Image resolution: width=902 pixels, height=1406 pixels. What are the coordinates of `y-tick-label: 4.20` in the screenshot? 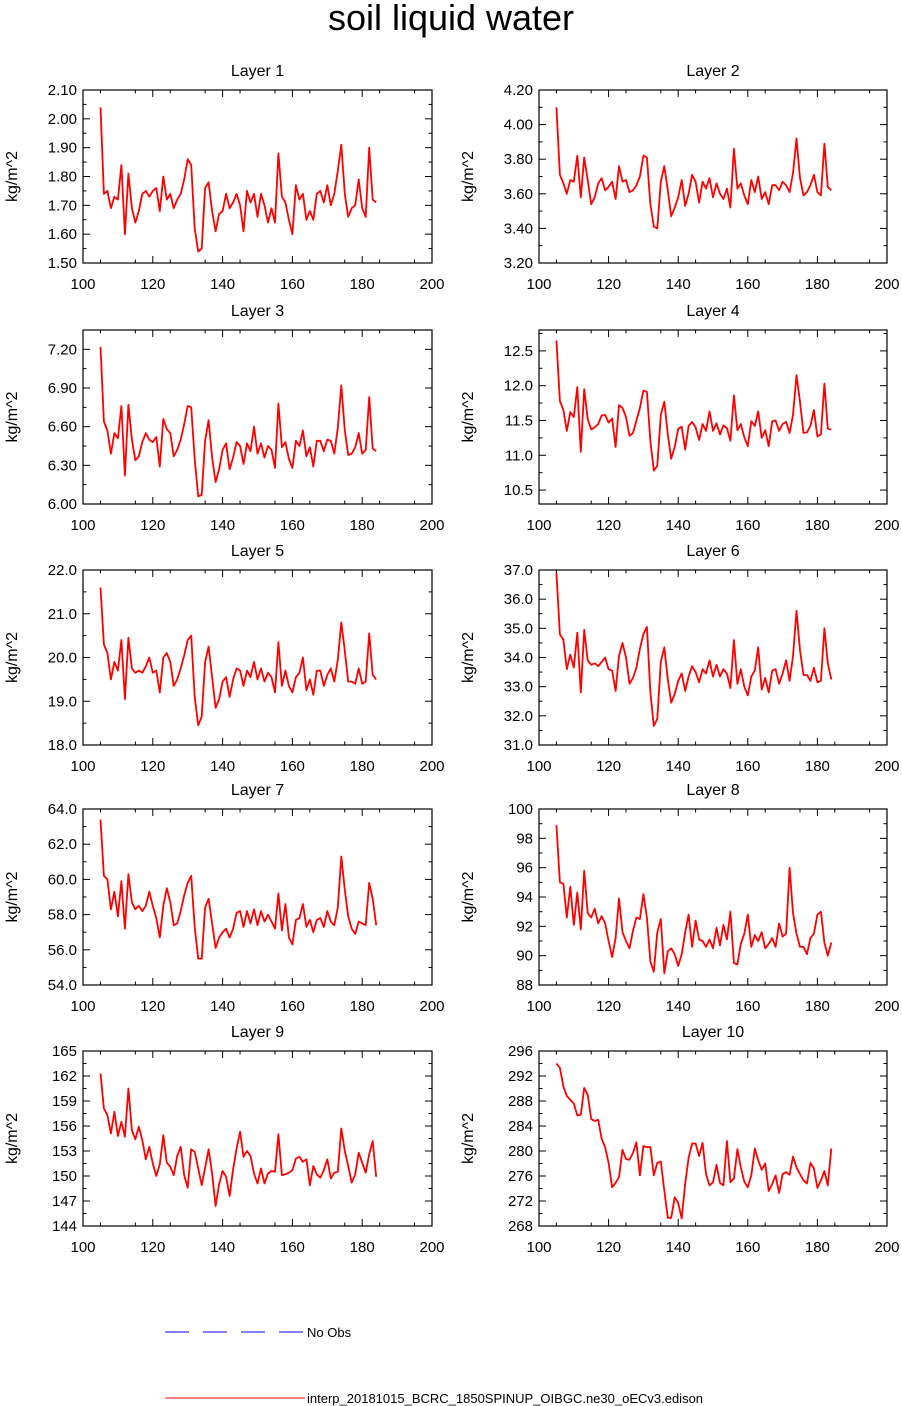 It's located at (518, 90).